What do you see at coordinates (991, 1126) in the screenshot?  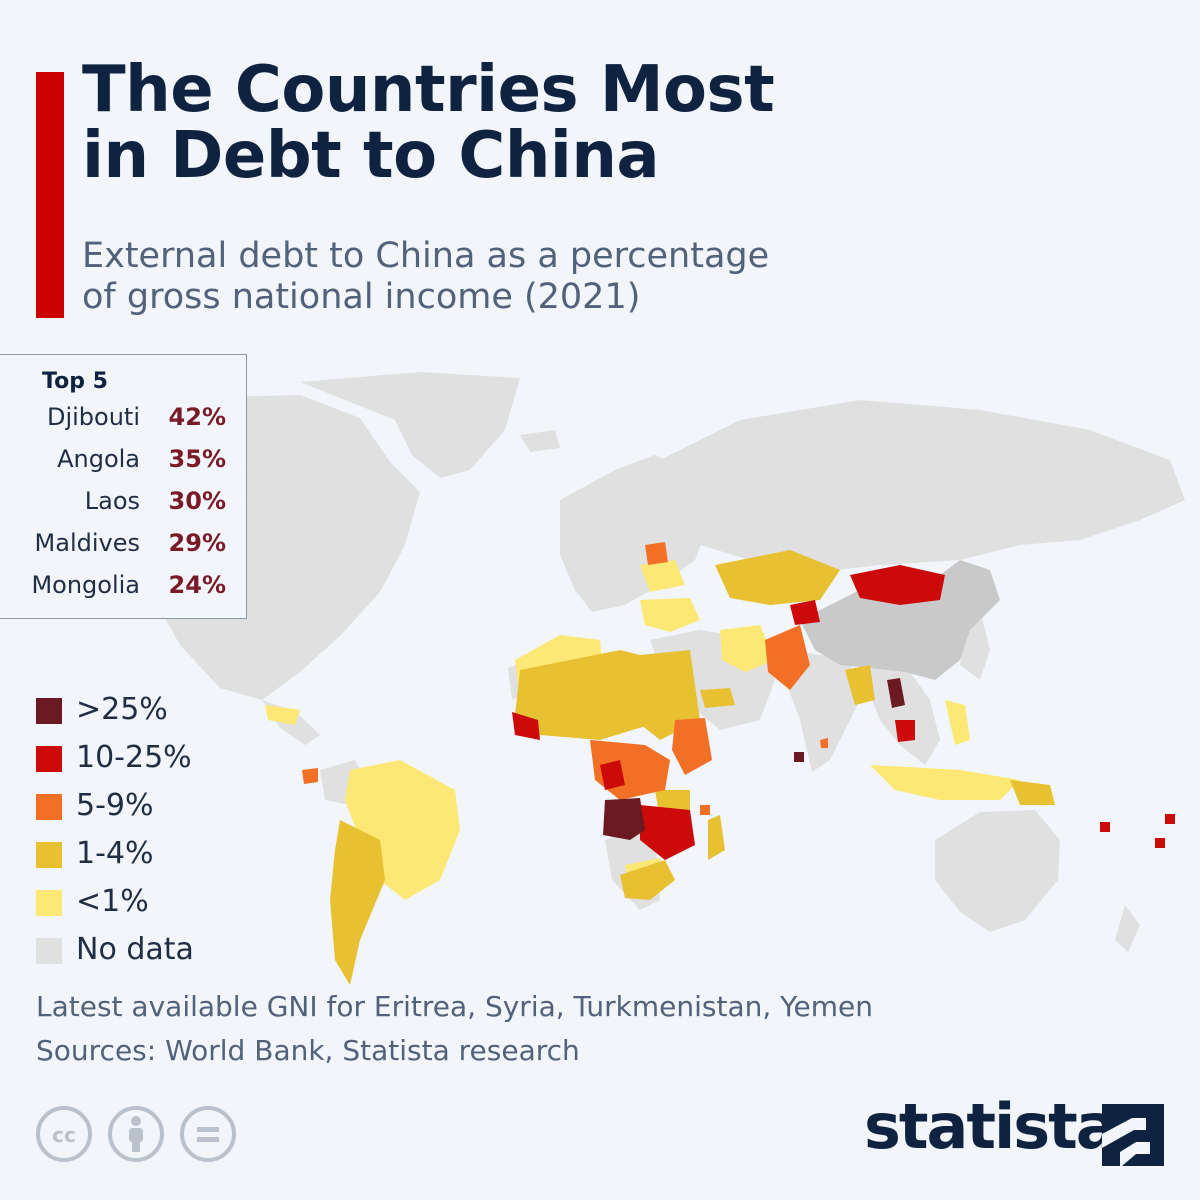 I see `brand-wordmark: statista` at bounding box center [991, 1126].